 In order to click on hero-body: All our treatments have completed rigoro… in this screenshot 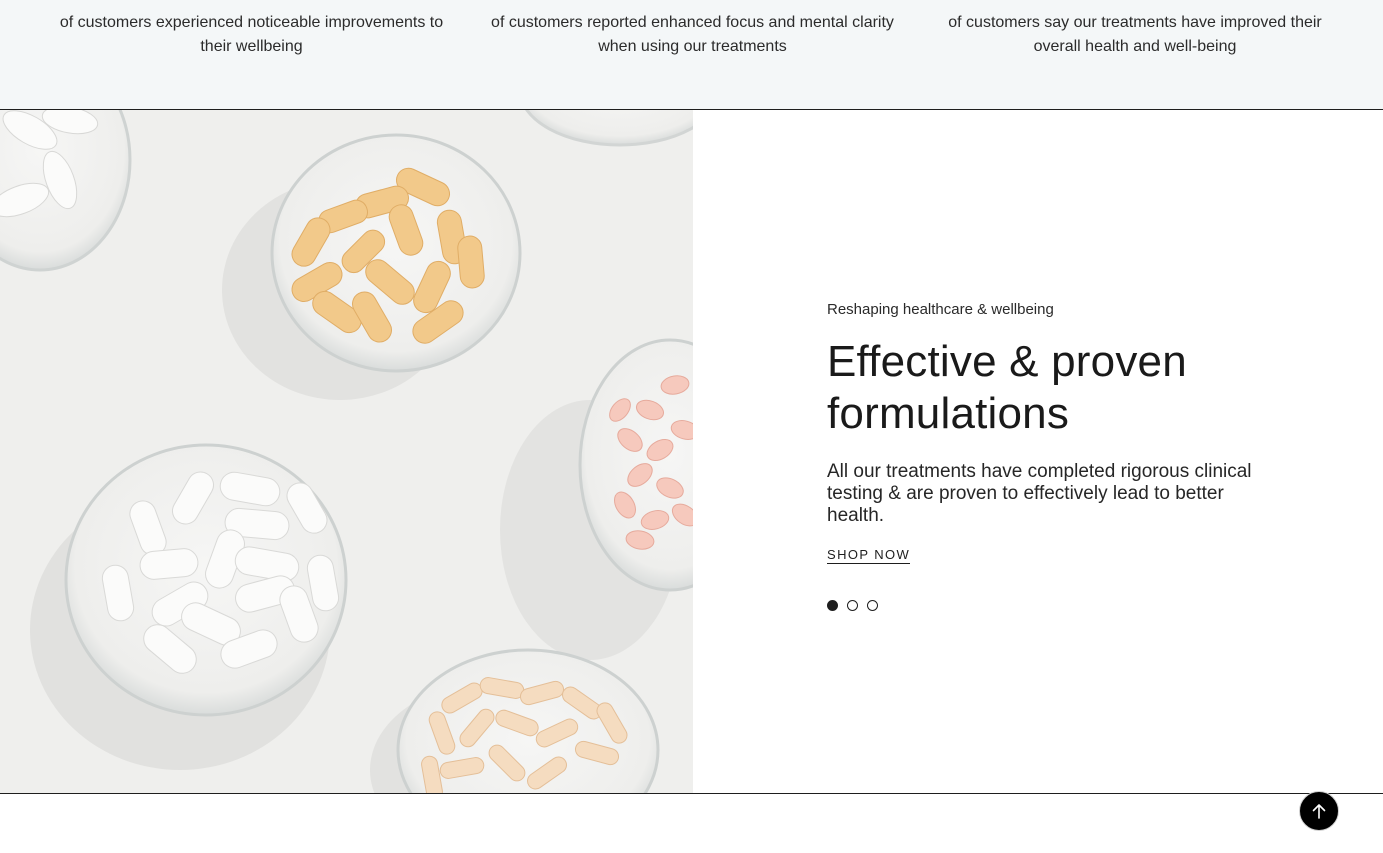, I will do `click(1039, 493)`.